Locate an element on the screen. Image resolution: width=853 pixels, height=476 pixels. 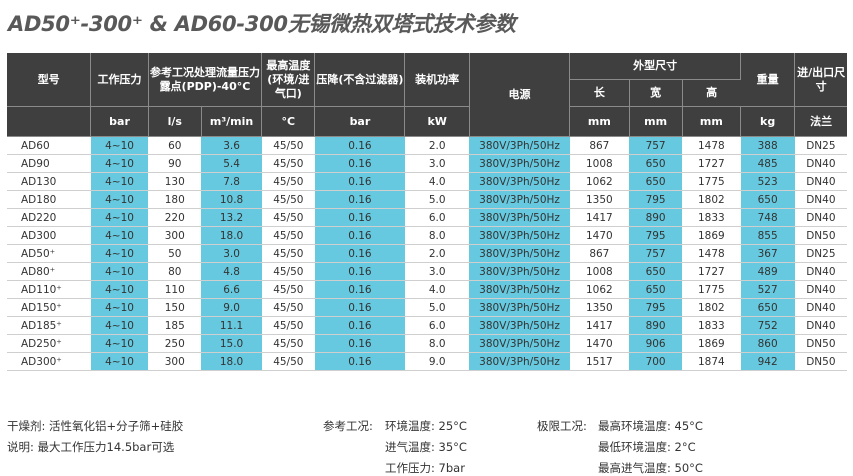
cell-weight: 489 is located at coordinates (767, 271).